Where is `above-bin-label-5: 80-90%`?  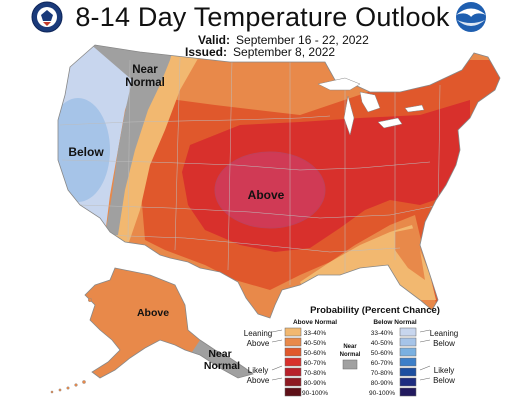 above-bin-label-5: 80-90% is located at coordinates (315, 383).